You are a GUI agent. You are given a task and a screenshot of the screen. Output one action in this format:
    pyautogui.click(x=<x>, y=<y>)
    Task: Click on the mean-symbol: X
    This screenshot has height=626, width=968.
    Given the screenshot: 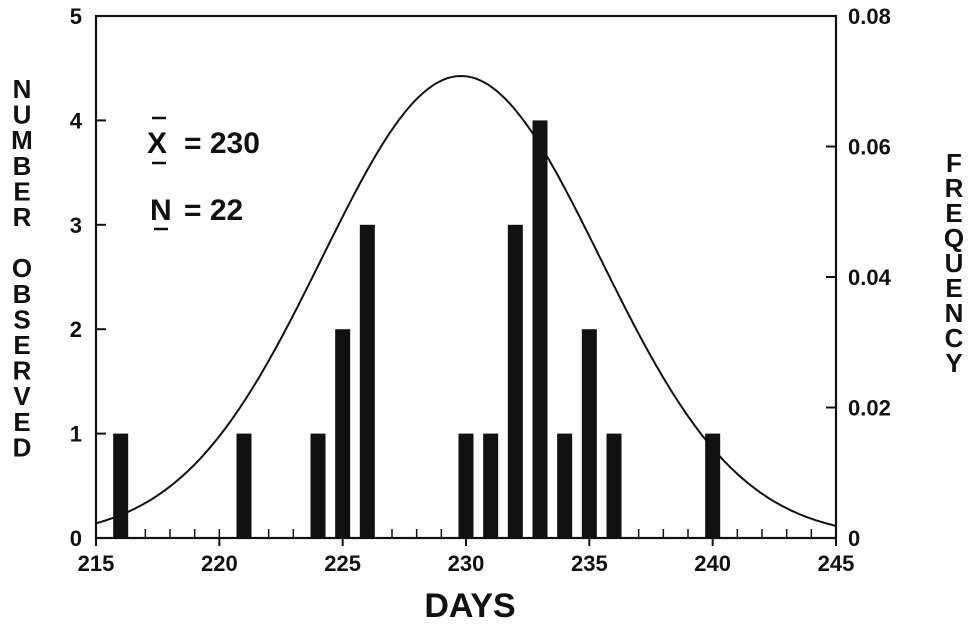 What is the action you would take?
    pyautogui.click(x=157, y=143)
    